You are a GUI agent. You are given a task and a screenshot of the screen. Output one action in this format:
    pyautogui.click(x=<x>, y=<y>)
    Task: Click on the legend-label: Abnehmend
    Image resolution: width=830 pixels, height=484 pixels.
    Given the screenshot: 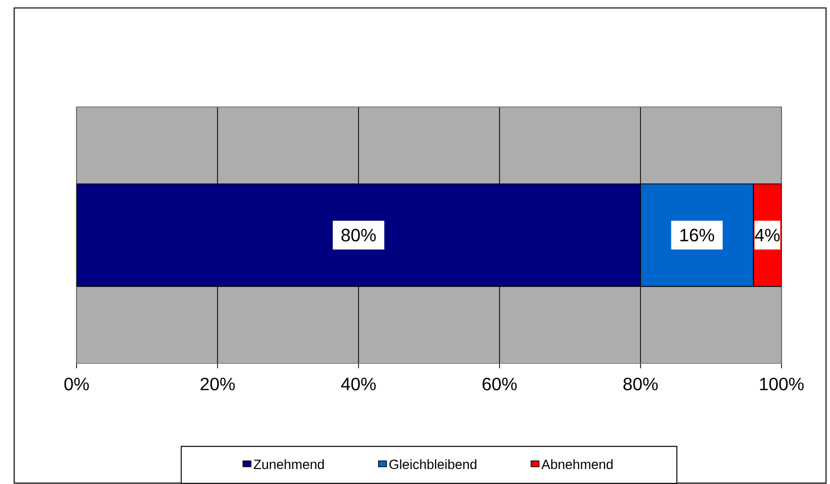 What is the action you would take?
    pyautogui.click(x=577, y=464)
    